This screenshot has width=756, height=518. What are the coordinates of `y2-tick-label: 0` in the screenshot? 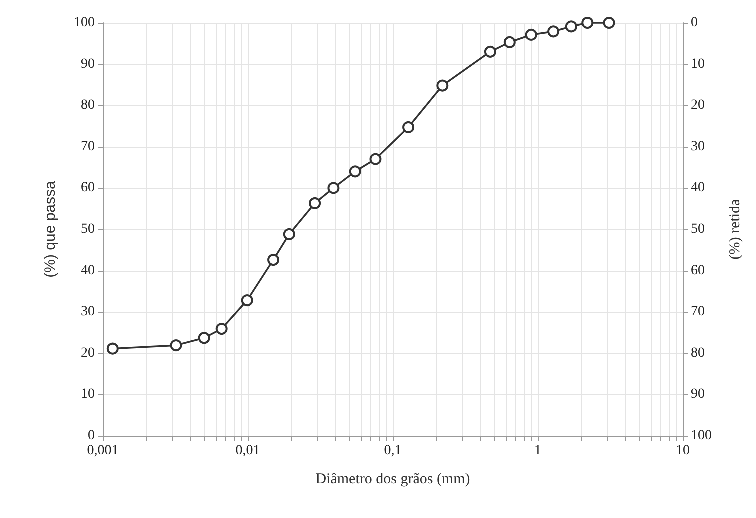 It's located at (694, 23).